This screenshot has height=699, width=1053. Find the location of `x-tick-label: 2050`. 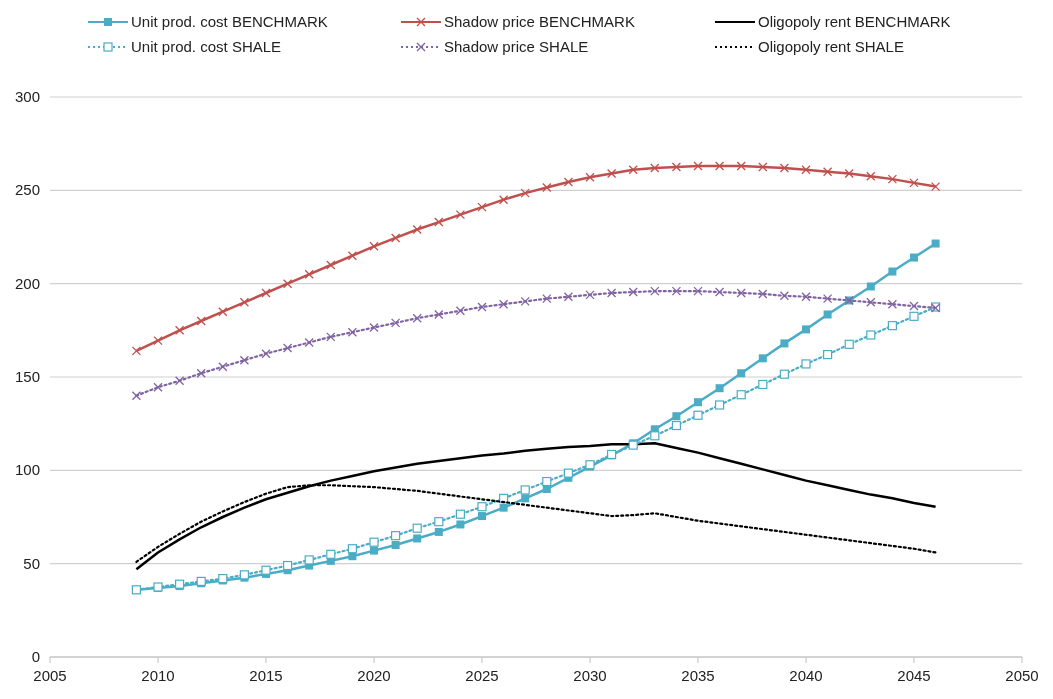

x-tick-label: 2050 is located at coordinates (1022, 675).